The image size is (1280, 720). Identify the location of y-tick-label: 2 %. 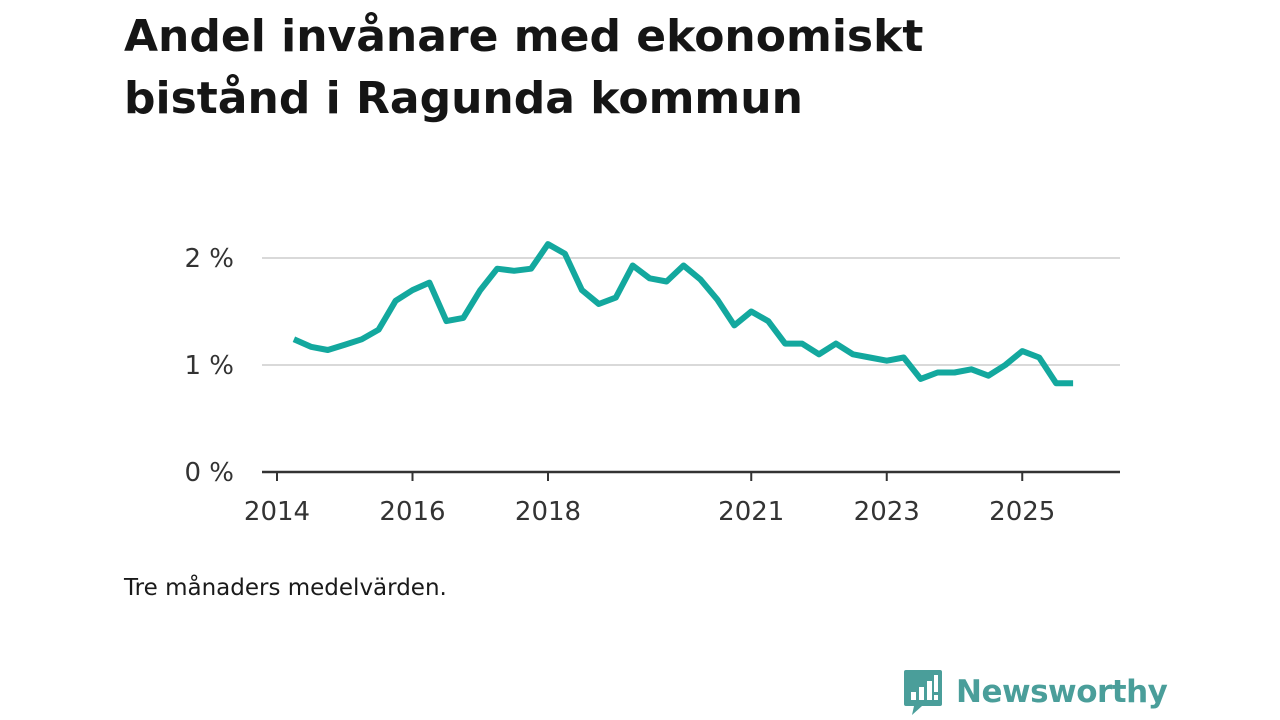
(209, 259).